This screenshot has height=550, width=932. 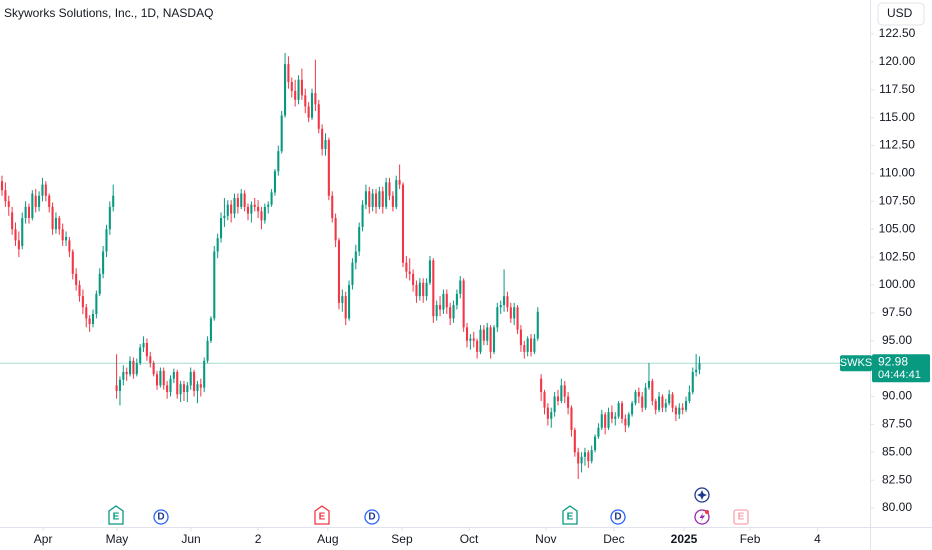 I want to click on y-tick-label: 100.00, so click(x=897, y=284).